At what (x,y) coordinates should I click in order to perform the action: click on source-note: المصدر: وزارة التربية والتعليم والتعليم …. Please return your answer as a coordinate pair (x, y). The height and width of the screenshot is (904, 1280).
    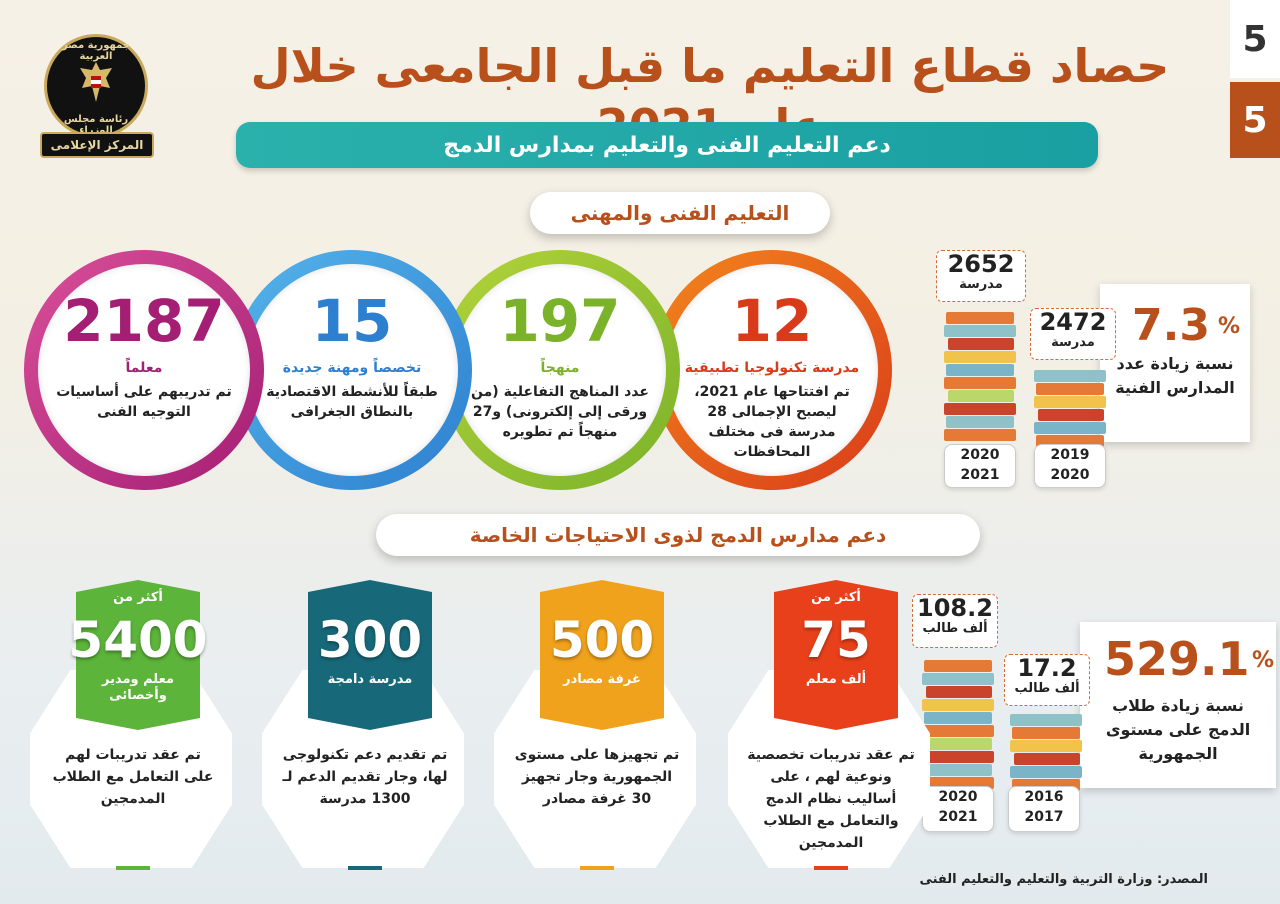
    Looking at the image, I should click on (1063, 879).